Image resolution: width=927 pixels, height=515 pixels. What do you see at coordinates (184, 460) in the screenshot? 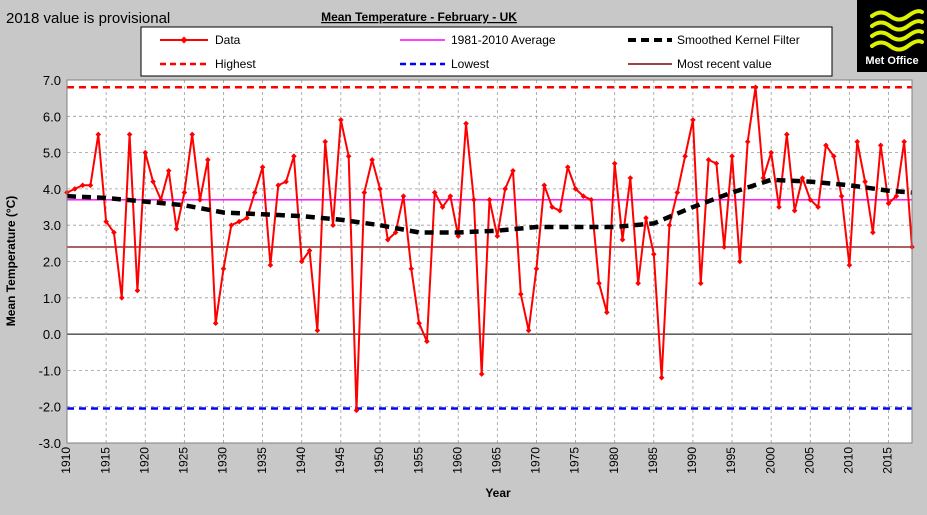
I see `x-tick-label: 1925` at bounding box center [184, 460].